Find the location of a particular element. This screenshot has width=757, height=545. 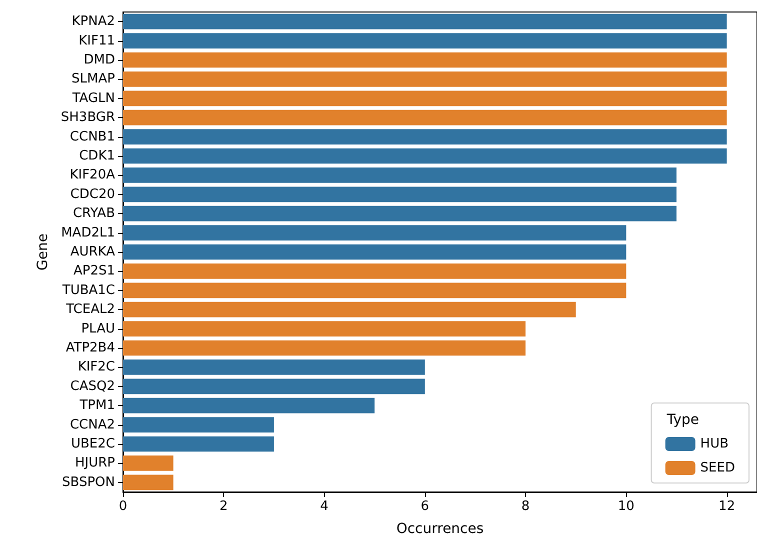

y-tick-label: TCEAL2 is located at coordinates (90, 310).